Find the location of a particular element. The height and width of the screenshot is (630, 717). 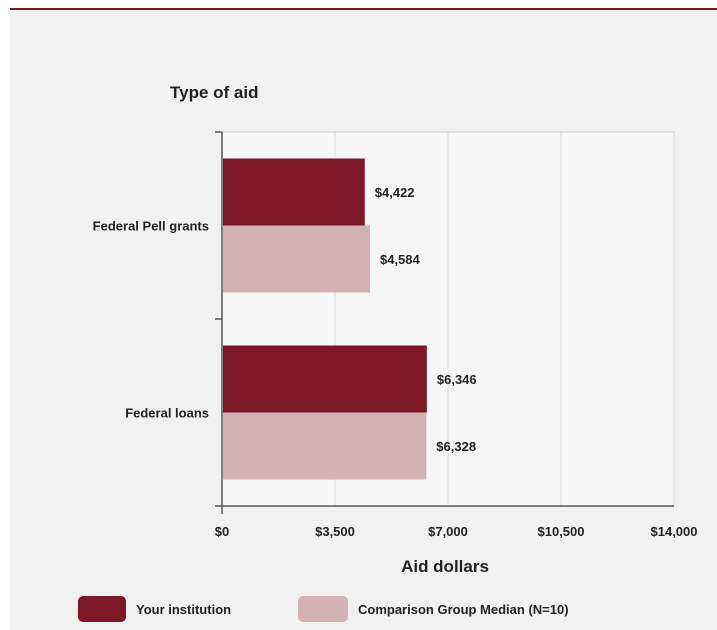

x-tick-labels: $0 $3,500 $7,000 $10,500 $14,000 is located at coordinates (456, 531).